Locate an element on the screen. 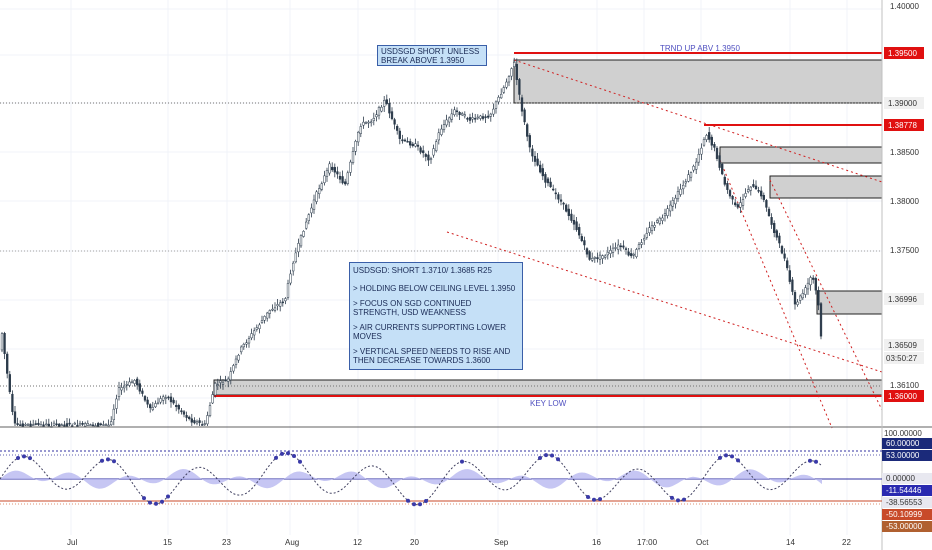  short-note-text: USDSGD SHORT UNLESS BREAK ABOVE 1.3950 is located at coordinates (430, 56).